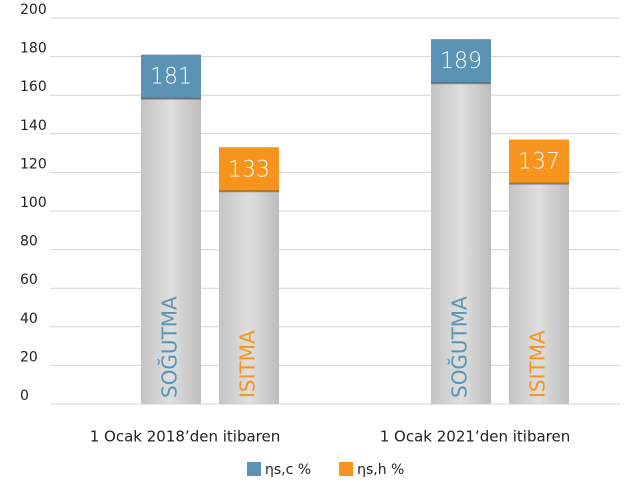 The image size is (624, 484). Describe the element at coordinates (29, 319) in the screenshot. I see `y-tick-label: 40` at that location.